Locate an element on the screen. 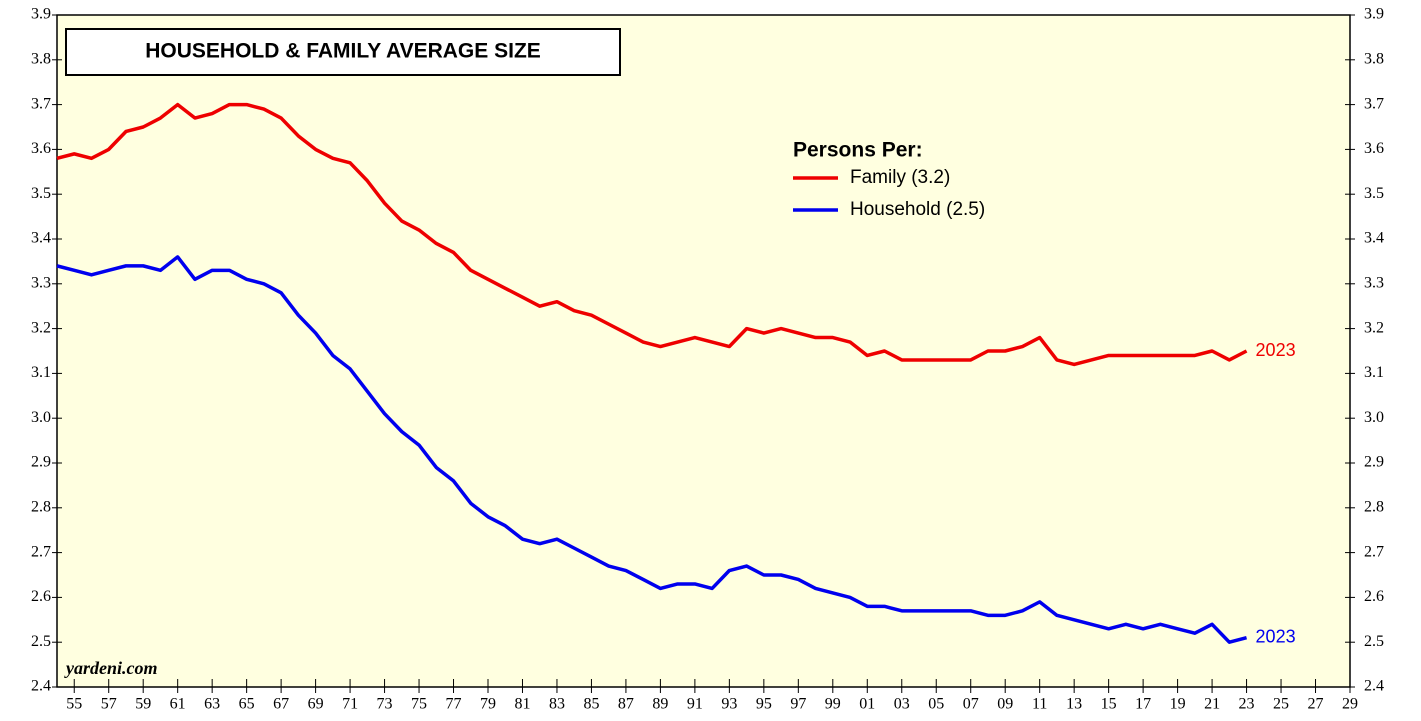  y-tick-label: 3.4 is located at coordinates (41, 238).